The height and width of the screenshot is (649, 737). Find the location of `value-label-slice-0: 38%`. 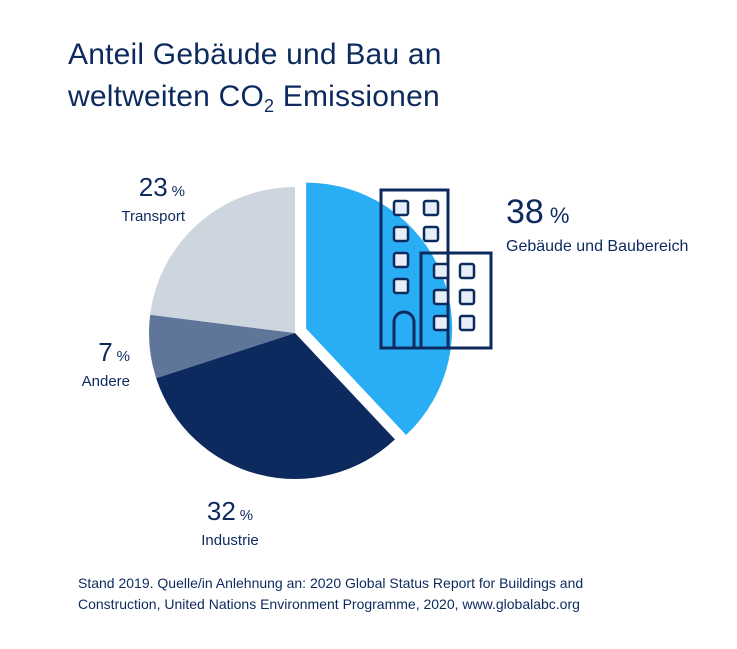

value-label-slice-0: 38% is located at coordinates (538, 212).